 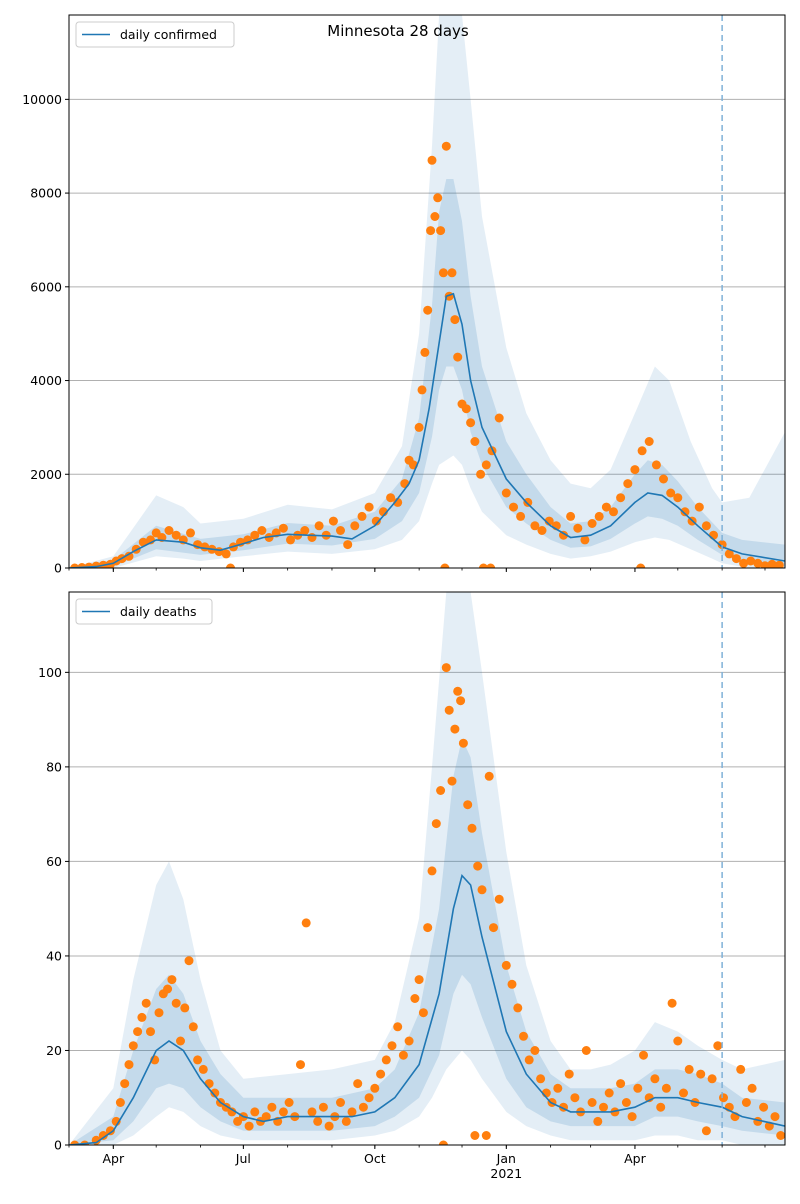 I want to click on x-tick-label: Jul, so click(x=243, y=1158).